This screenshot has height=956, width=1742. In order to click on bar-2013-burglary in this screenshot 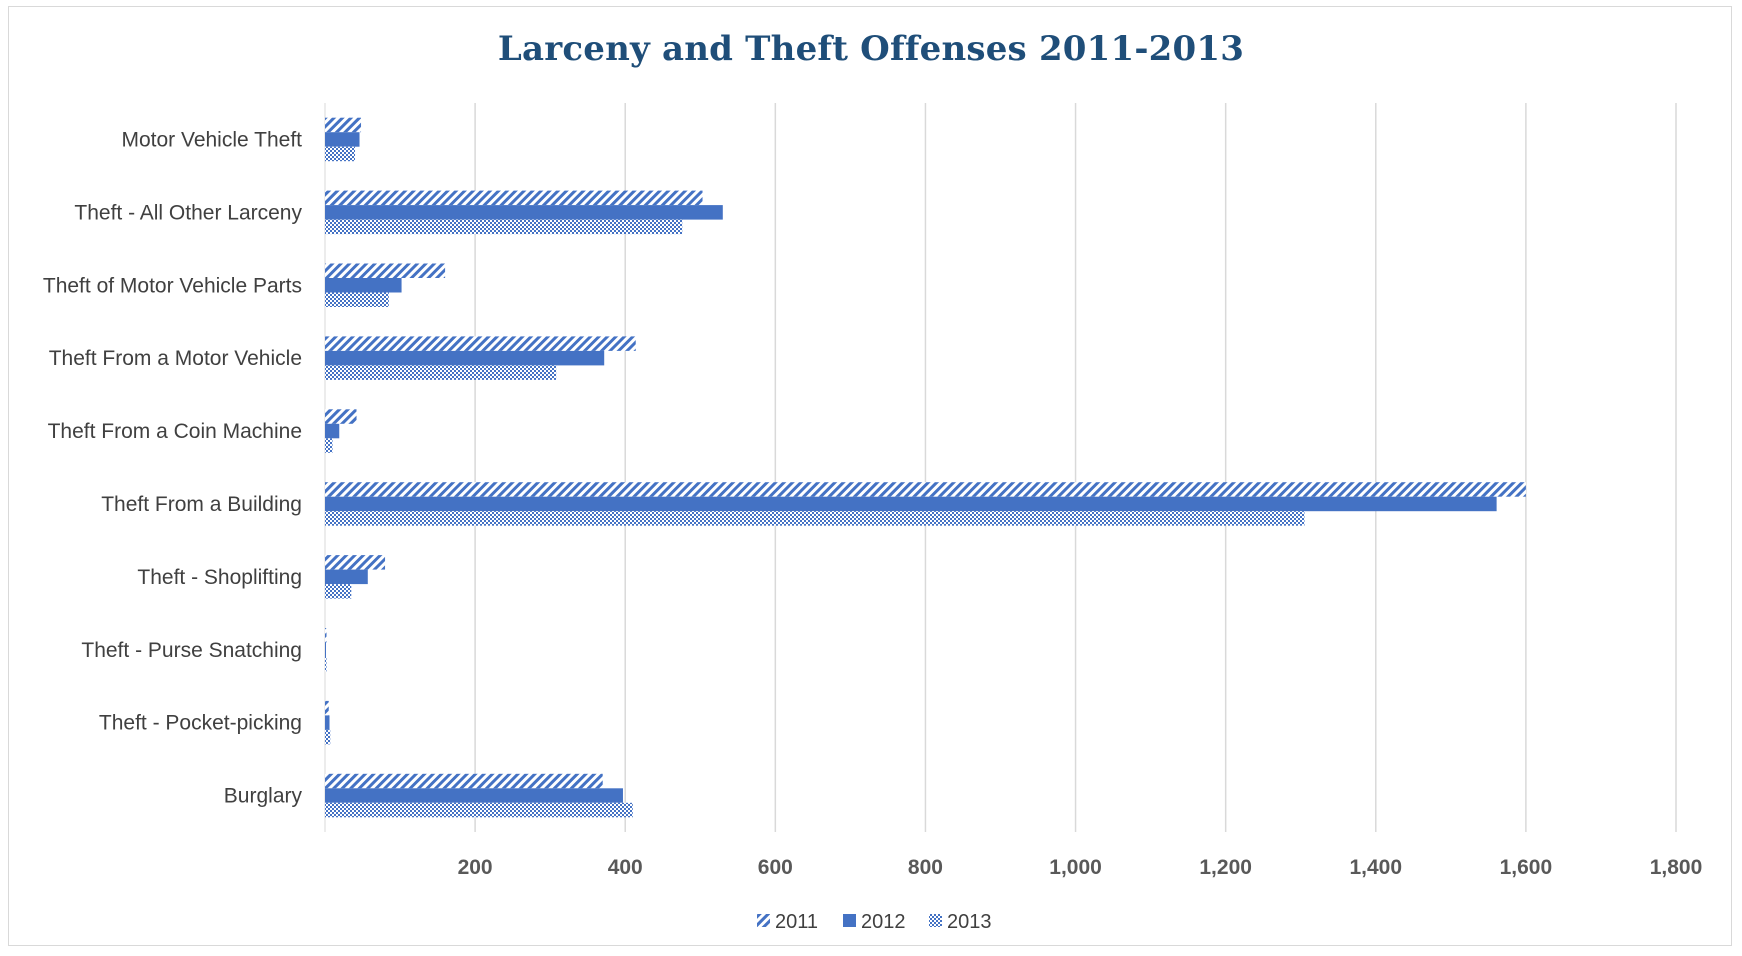, I will do `click(479, 810)`.